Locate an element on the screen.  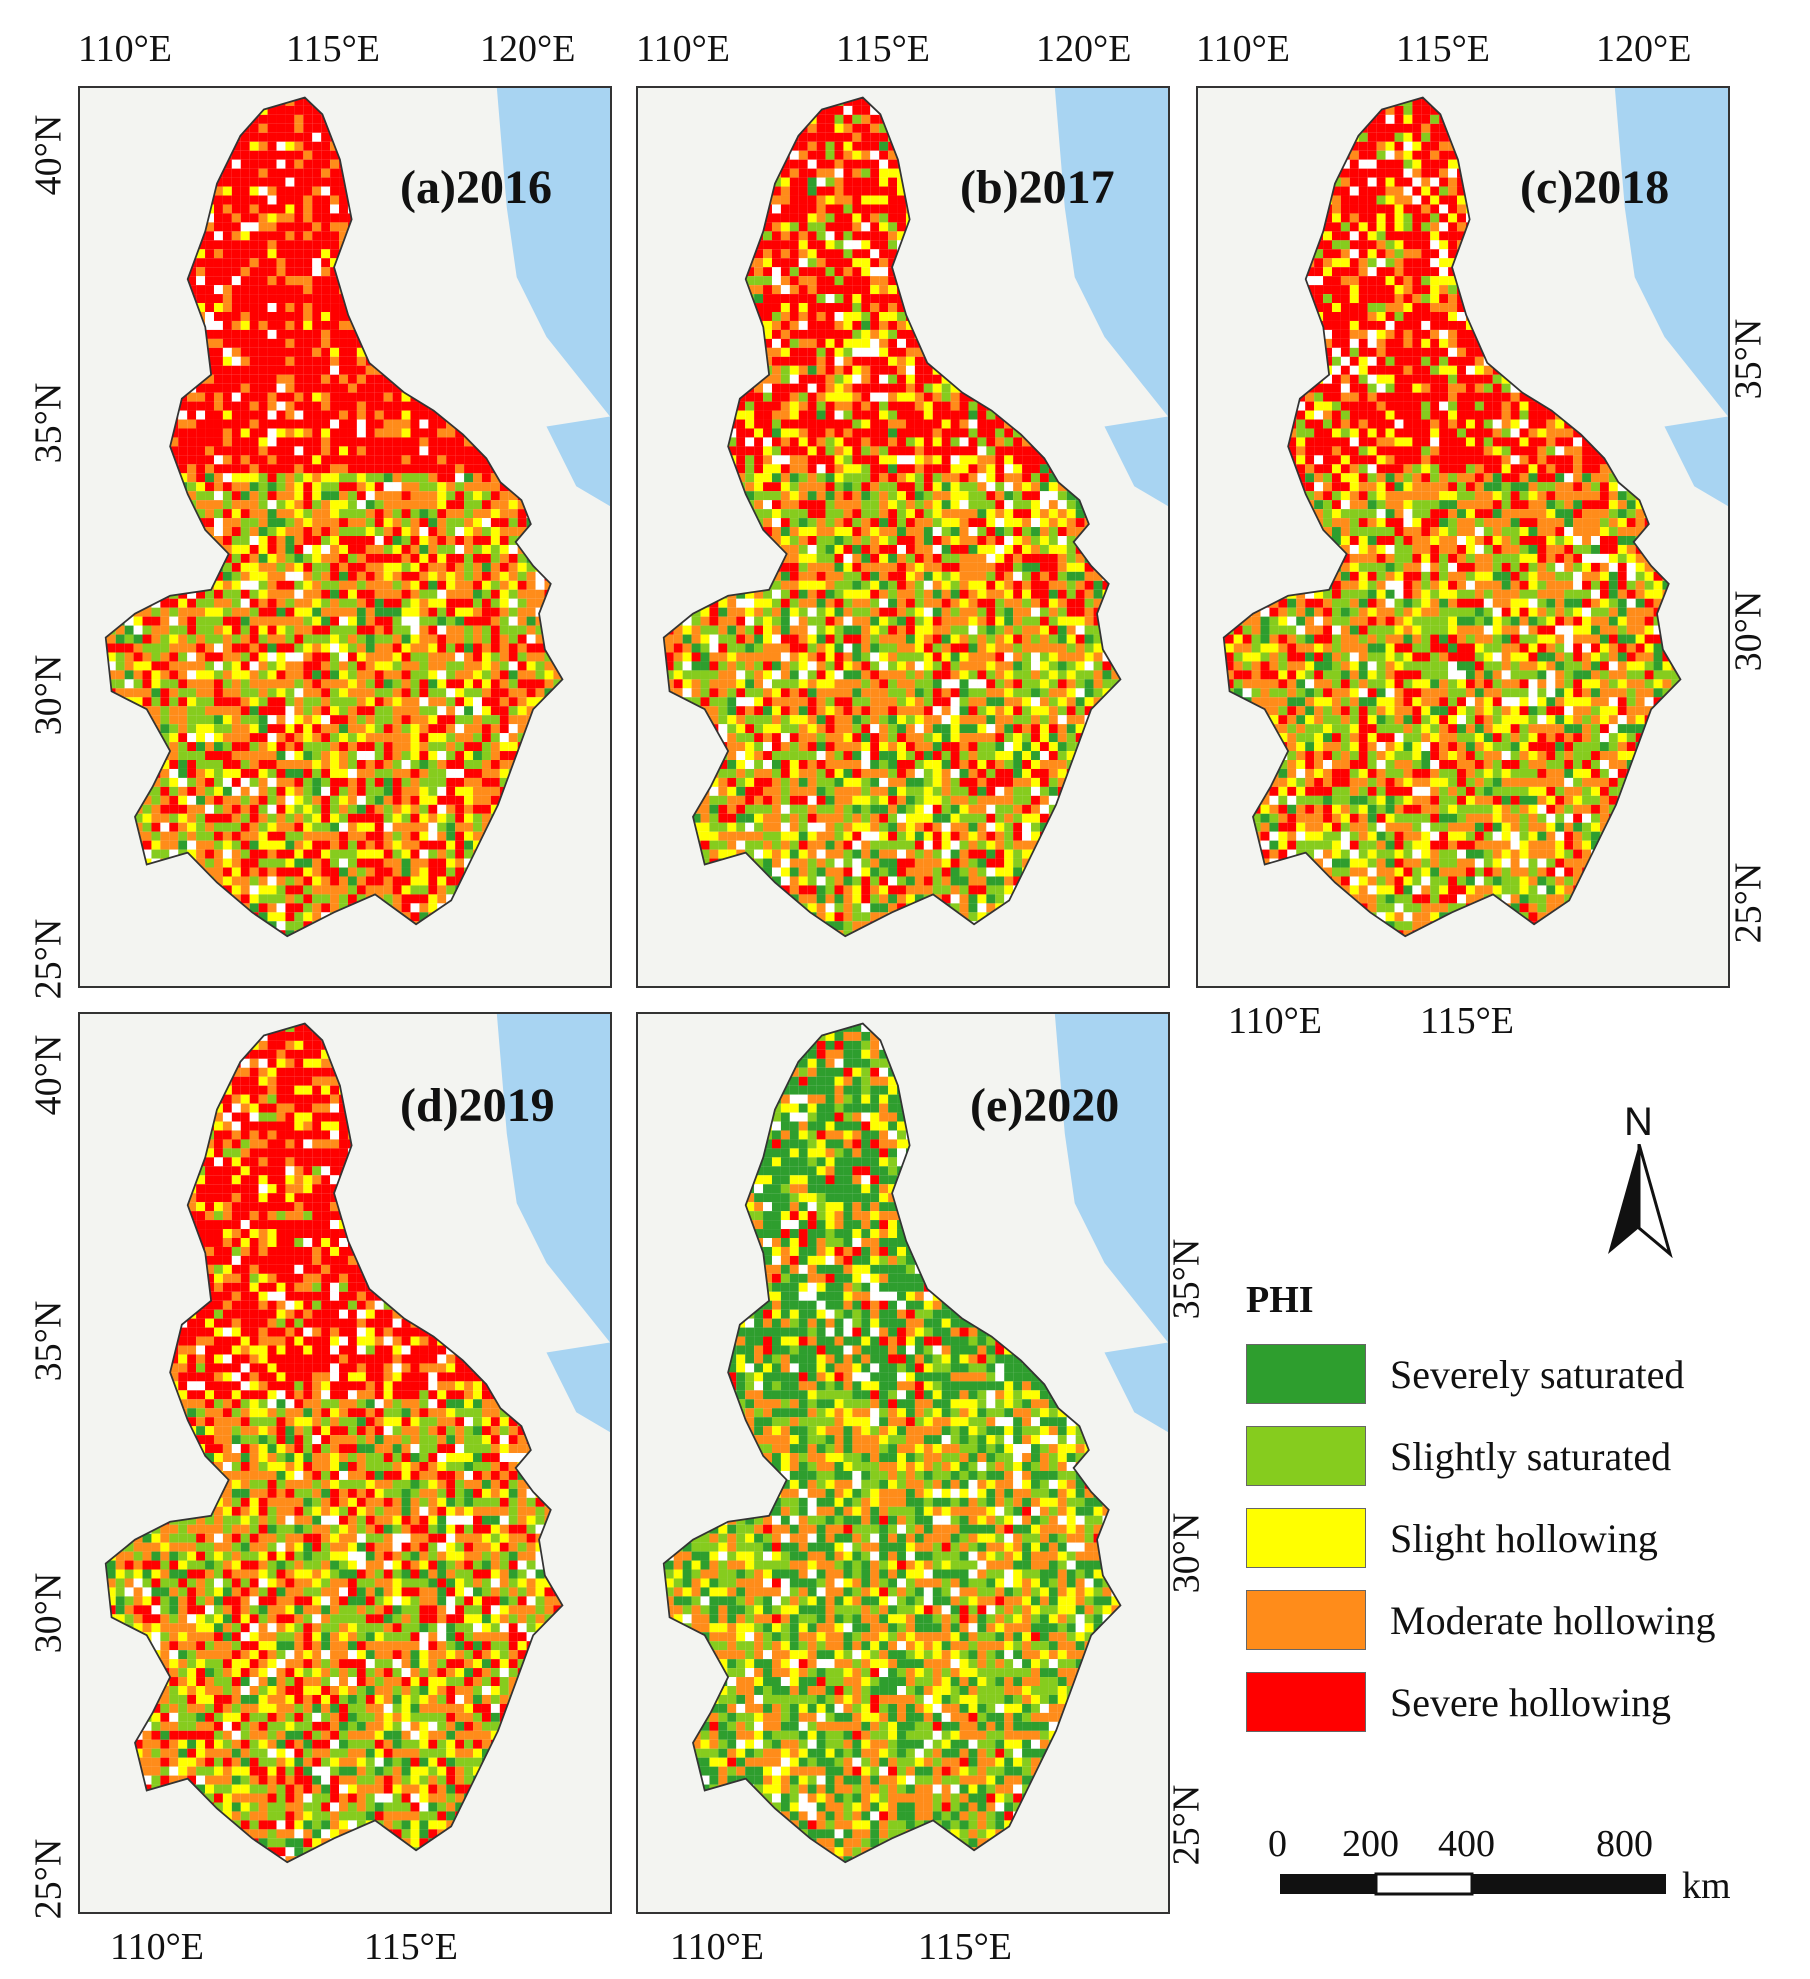
legend-item: Slightly saturated is located at coordinates (1458, 1456).